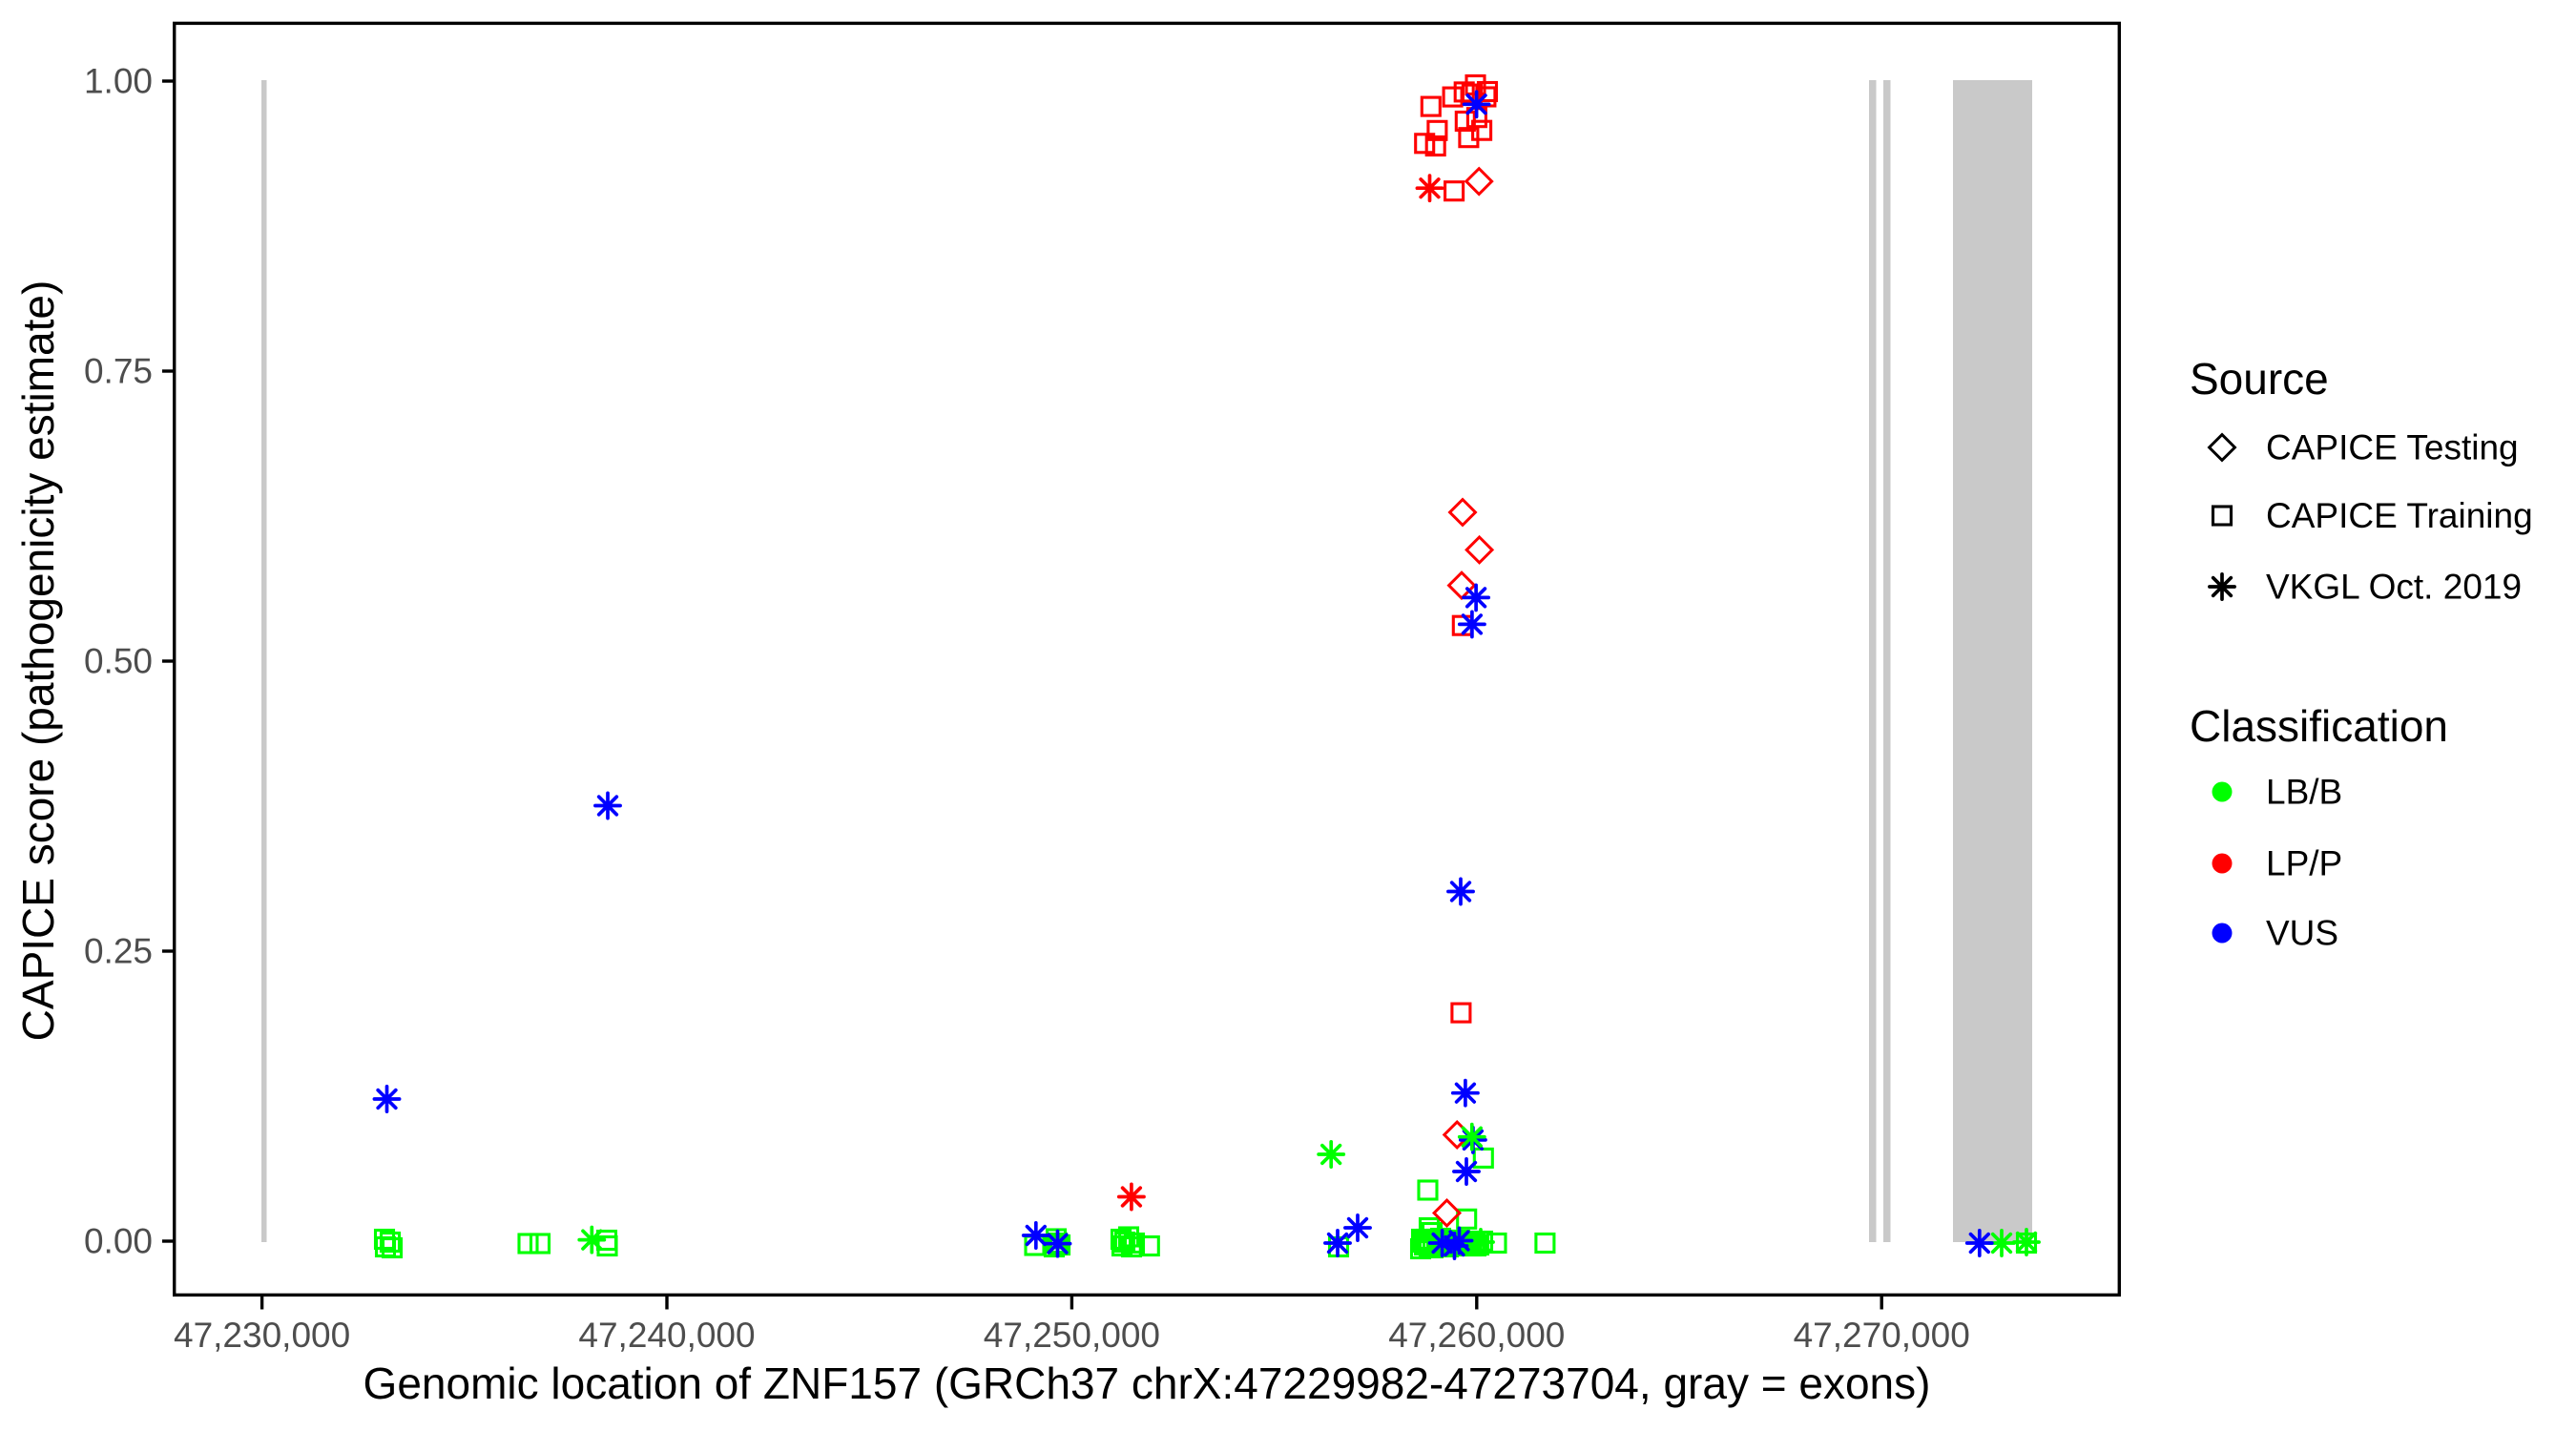 This screenshot has height=1431, width=2576. I want to click on svg-text: 0.75, so click(118, 371).